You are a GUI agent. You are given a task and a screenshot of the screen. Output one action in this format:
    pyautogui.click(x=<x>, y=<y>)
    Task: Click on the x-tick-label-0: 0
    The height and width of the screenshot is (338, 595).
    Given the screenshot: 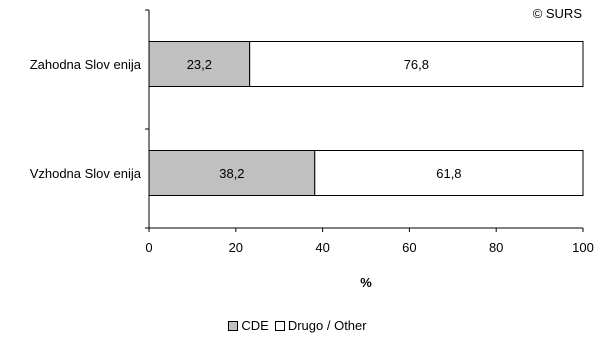 What is the action you would take?
    pyautogui.click(x=148, y=247)
    